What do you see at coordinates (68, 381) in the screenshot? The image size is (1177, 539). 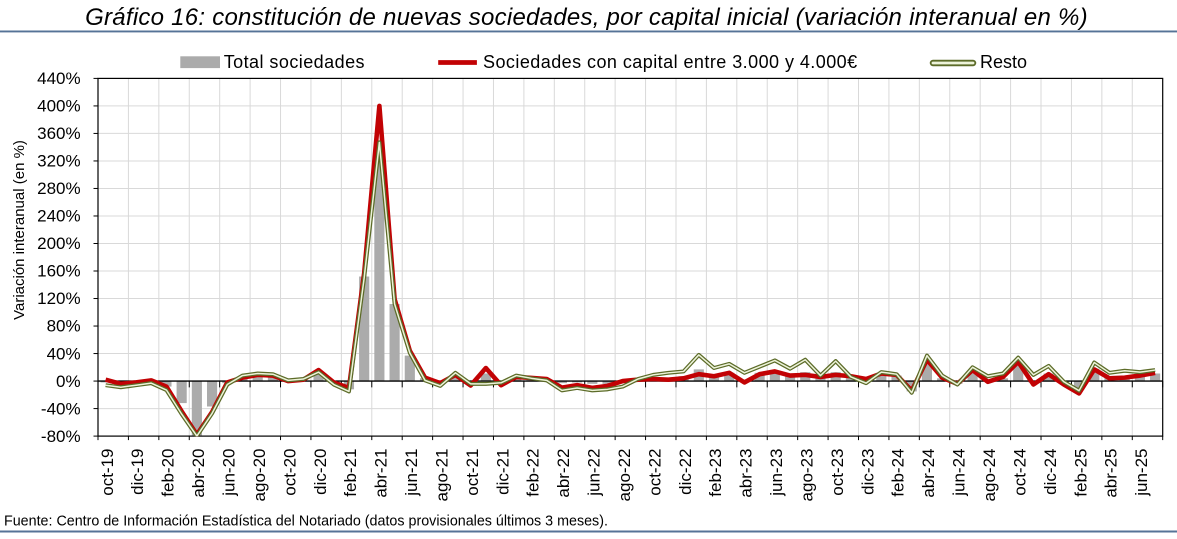 I see `svg-text: 0%` at bounding box center [68, 381].